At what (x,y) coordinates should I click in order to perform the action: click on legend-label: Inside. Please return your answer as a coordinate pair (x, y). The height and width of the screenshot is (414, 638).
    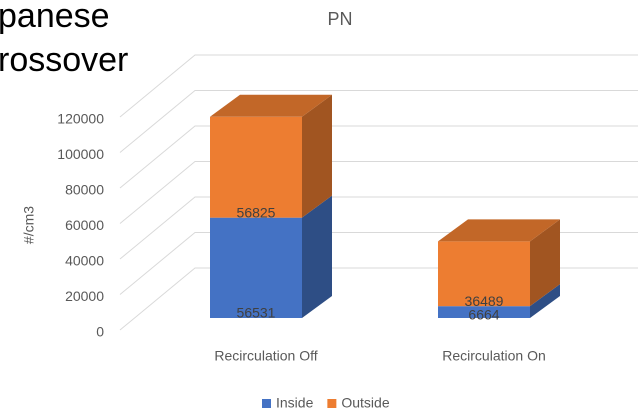
    Looking at the image, I should click on (295, 403).